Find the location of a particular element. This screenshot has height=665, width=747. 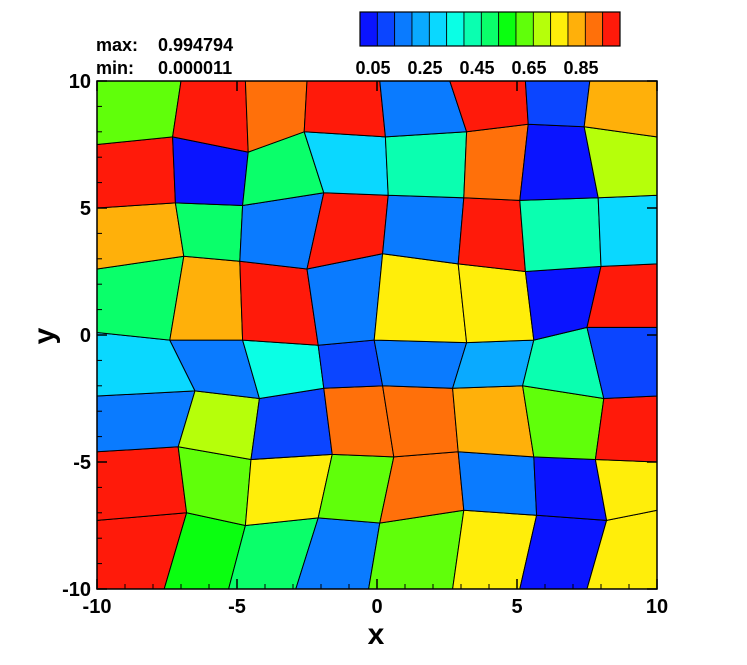

y-tick-label: -5 is located at coordinates (82, 463).